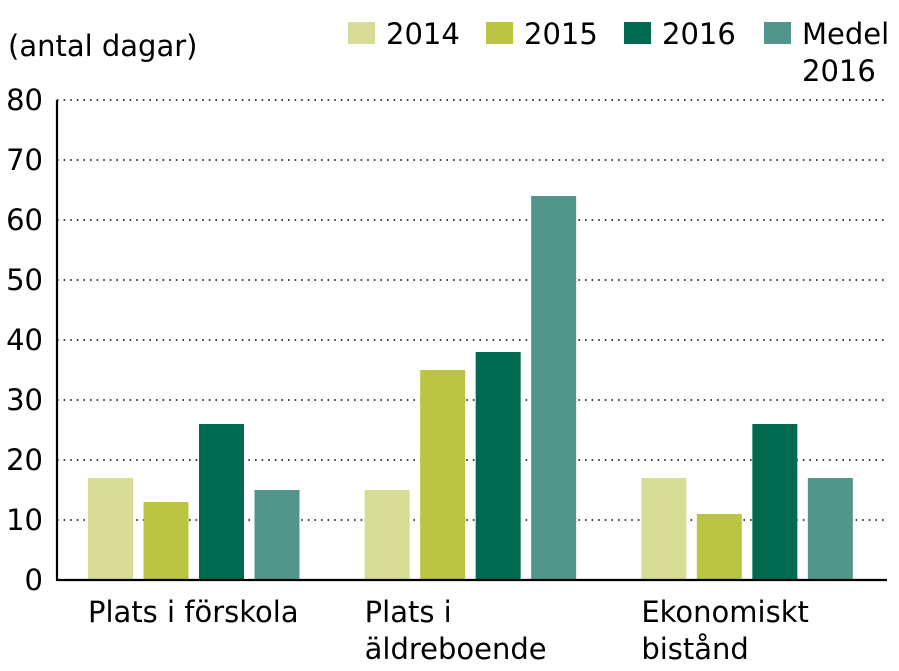 Image resolution: width=899 pixels, height=671 pixels. Describe the element at coordinates (24, 280) in the screenshot. I see `y-tick-label: 50` at that location.